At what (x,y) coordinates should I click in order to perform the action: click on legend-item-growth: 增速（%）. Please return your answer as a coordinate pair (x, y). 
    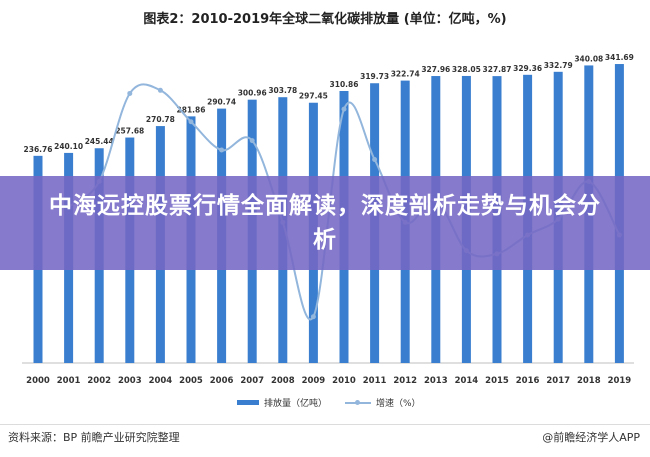
    Looking at the image, I should click on (383, 402).